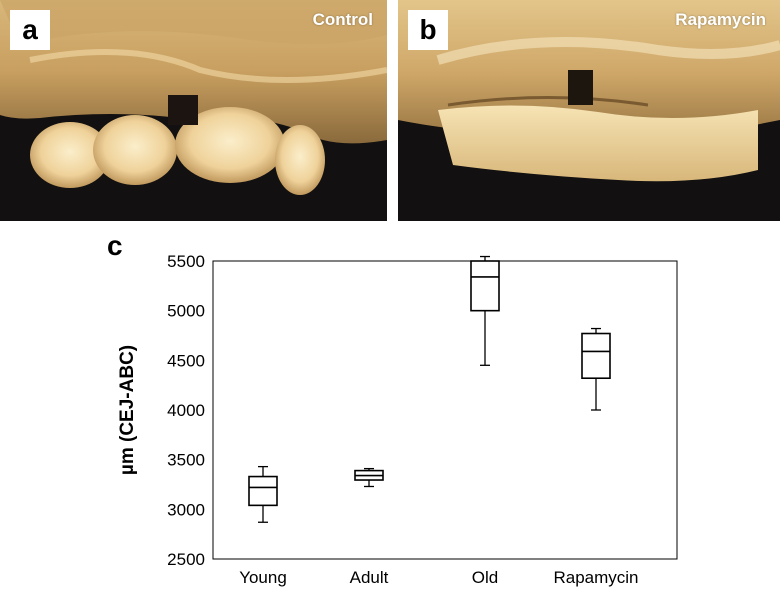 This screenshot has width=780, height=589. Describe the element at coordinates (369, 477) in the screenshot. I see `box-adult` at that location.